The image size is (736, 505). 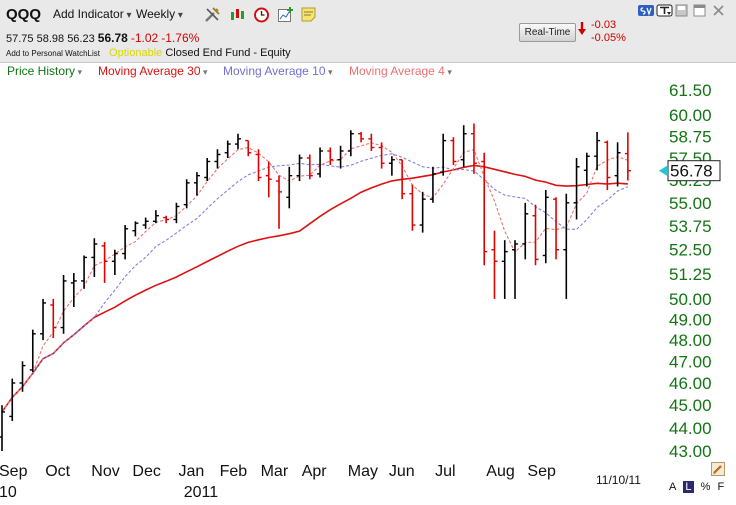 I want to click on y-tick-label: 53.75, so click(x=690, y=226).